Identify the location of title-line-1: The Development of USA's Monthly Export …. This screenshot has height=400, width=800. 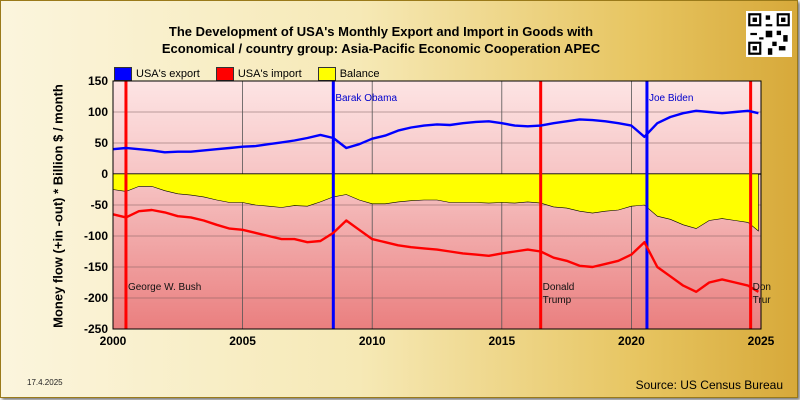
(381, 31).